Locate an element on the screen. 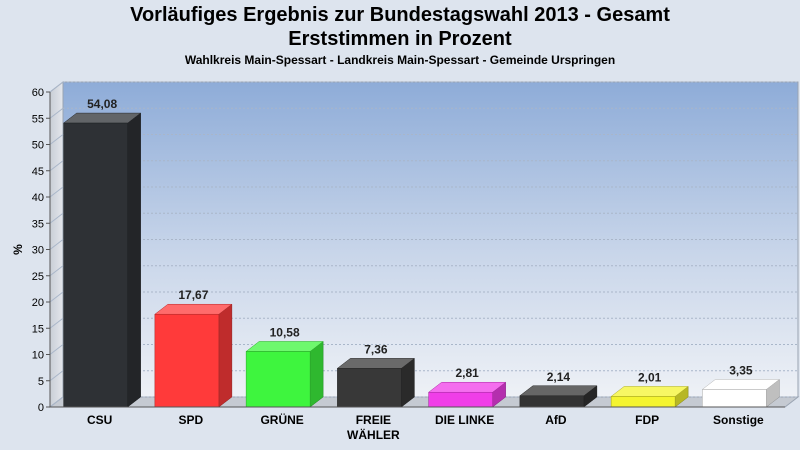  y-tick-label: 55 is located at coordinates (38, 119).